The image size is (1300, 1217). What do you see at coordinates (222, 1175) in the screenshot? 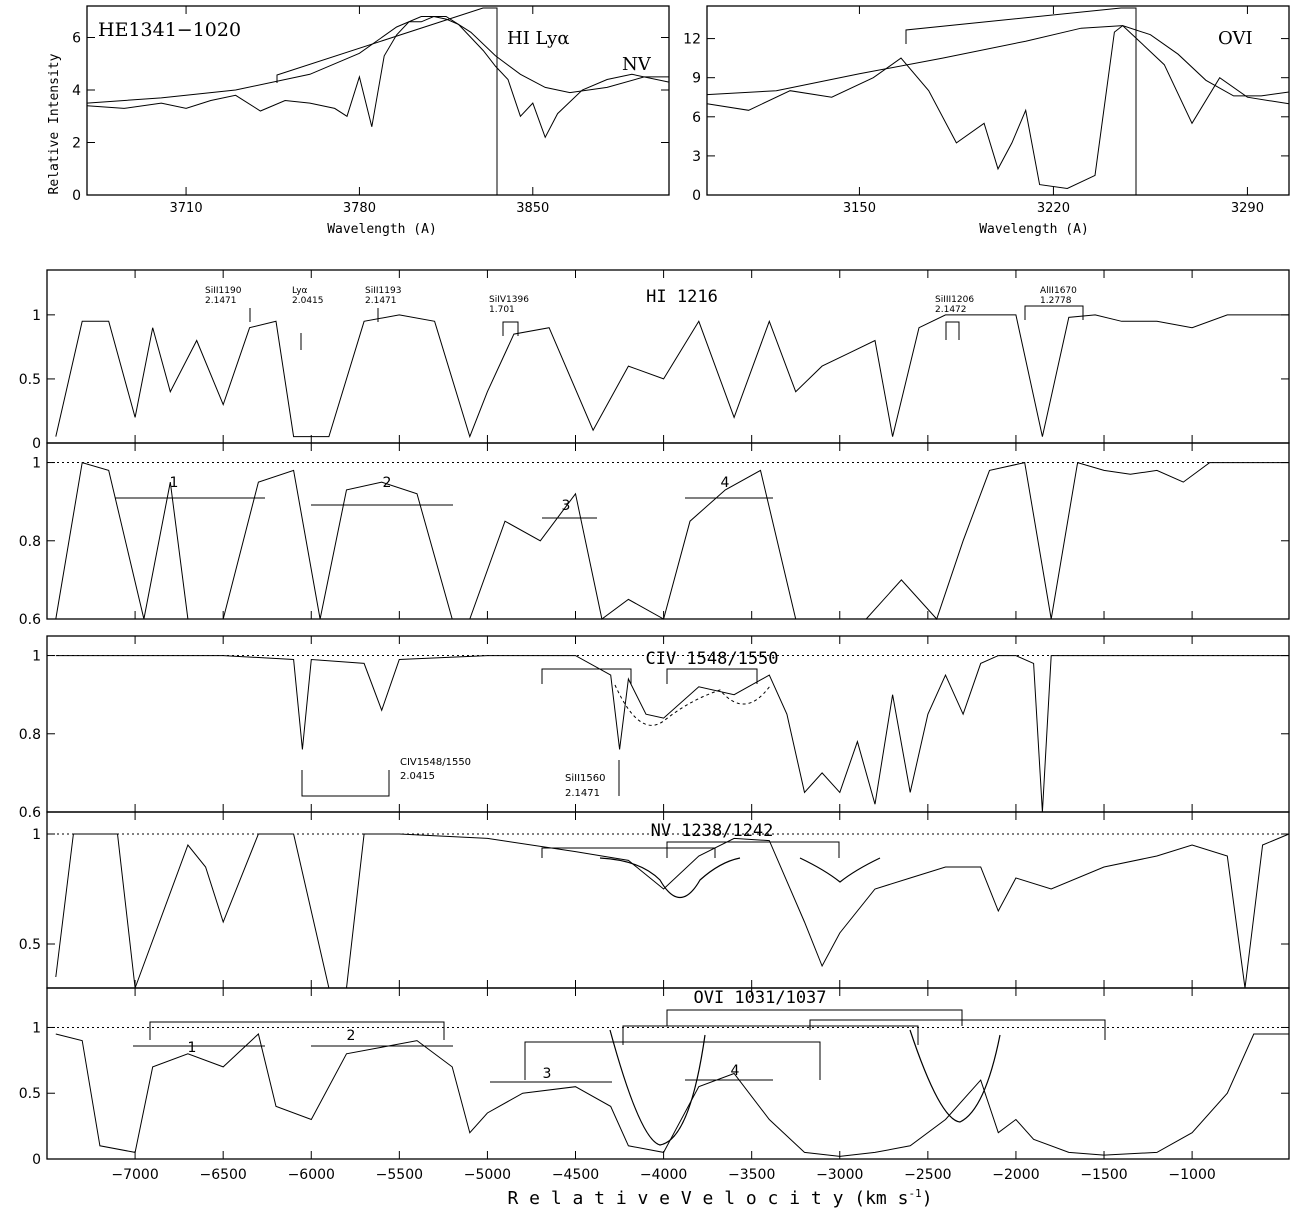
I see `x-tick-label: −6500` at bounding box center [222, 1175].